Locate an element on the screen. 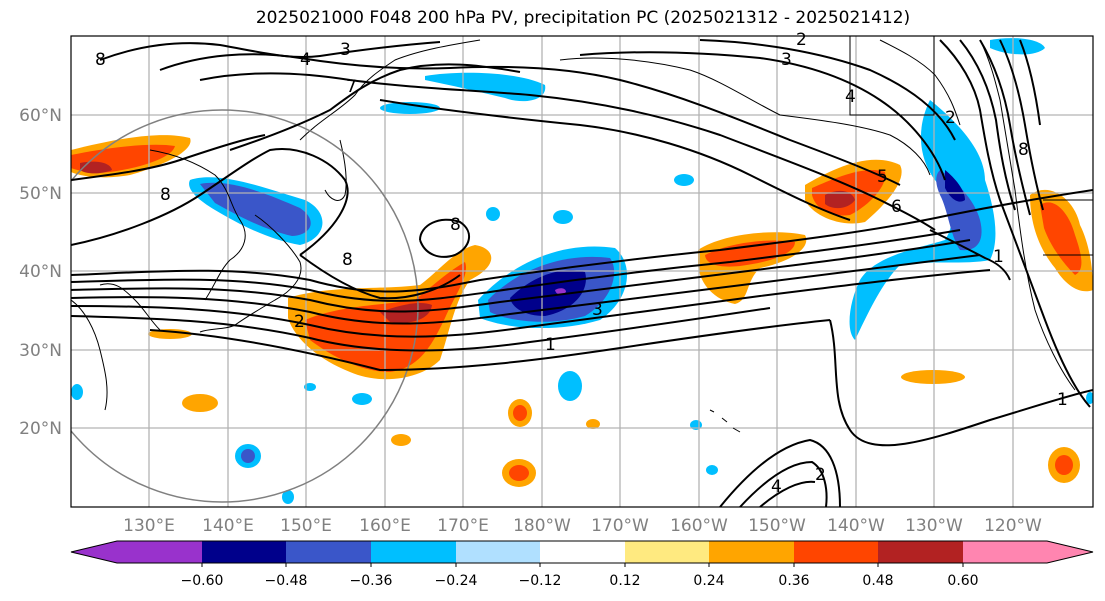  contour-label: 5 is located at coordinates (882, 177).